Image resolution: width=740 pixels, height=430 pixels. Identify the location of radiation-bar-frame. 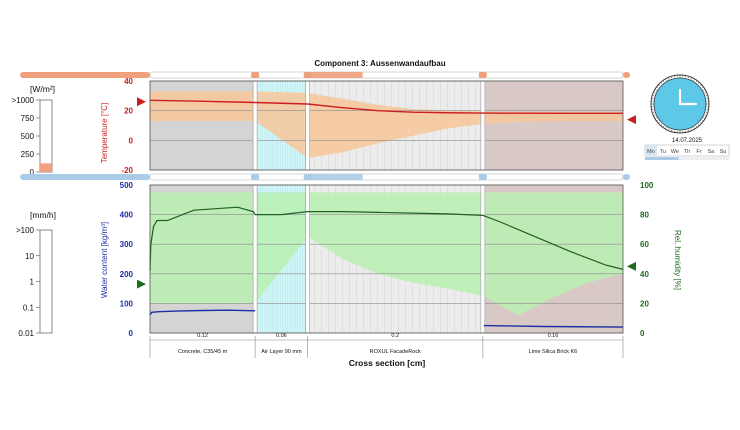
(46, 136).